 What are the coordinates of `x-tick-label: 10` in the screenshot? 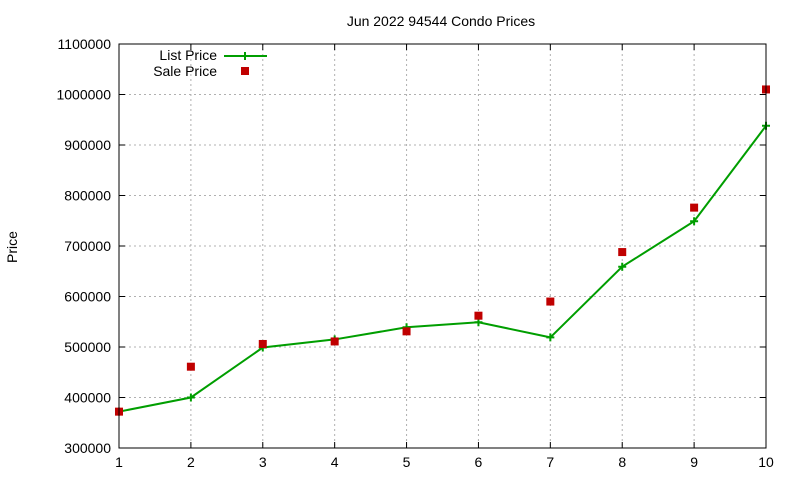 It's located at (766, 462).